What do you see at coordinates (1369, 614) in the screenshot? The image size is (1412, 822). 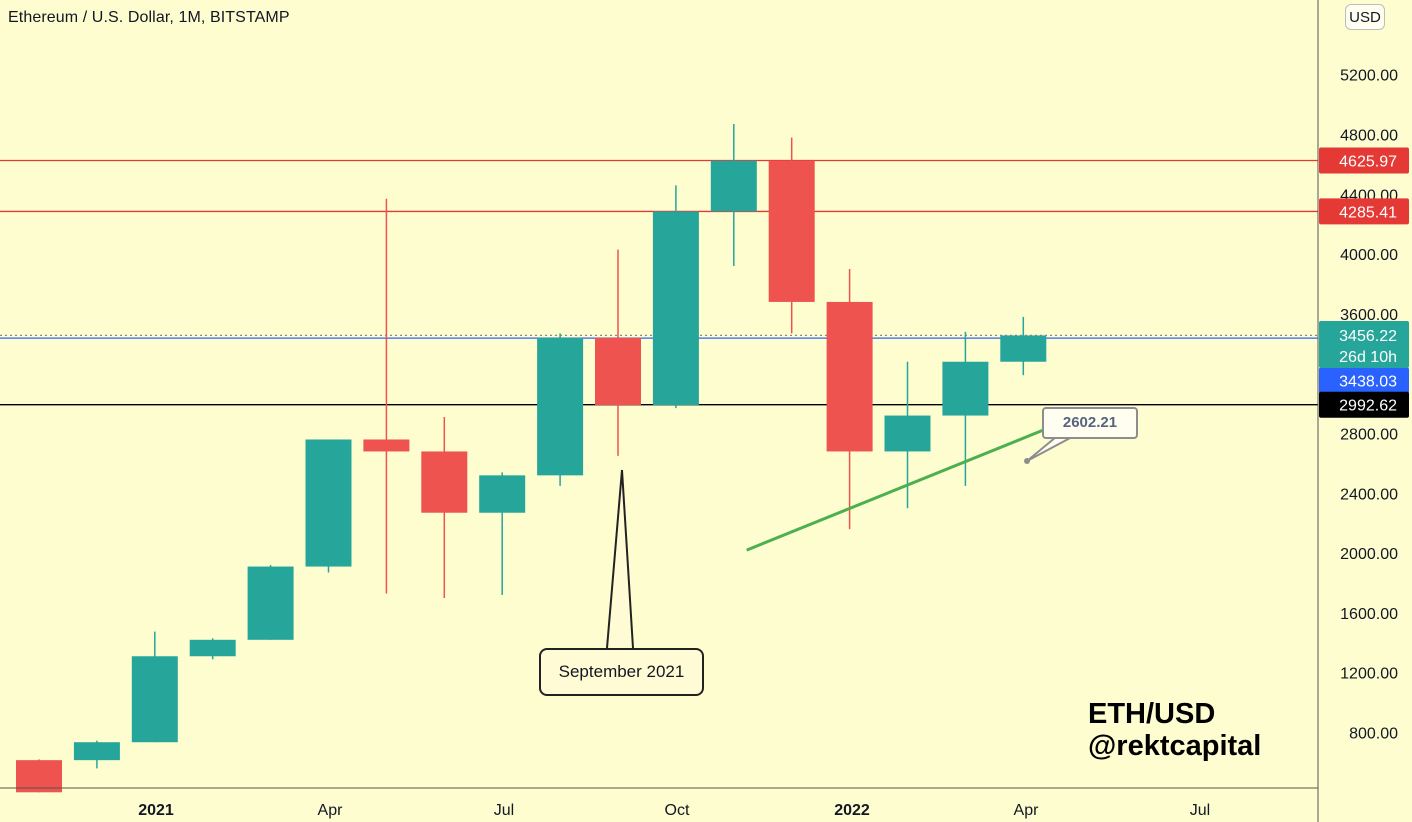 I see `price-tick-label: 1600.00` at bounding box center [1369, 614].